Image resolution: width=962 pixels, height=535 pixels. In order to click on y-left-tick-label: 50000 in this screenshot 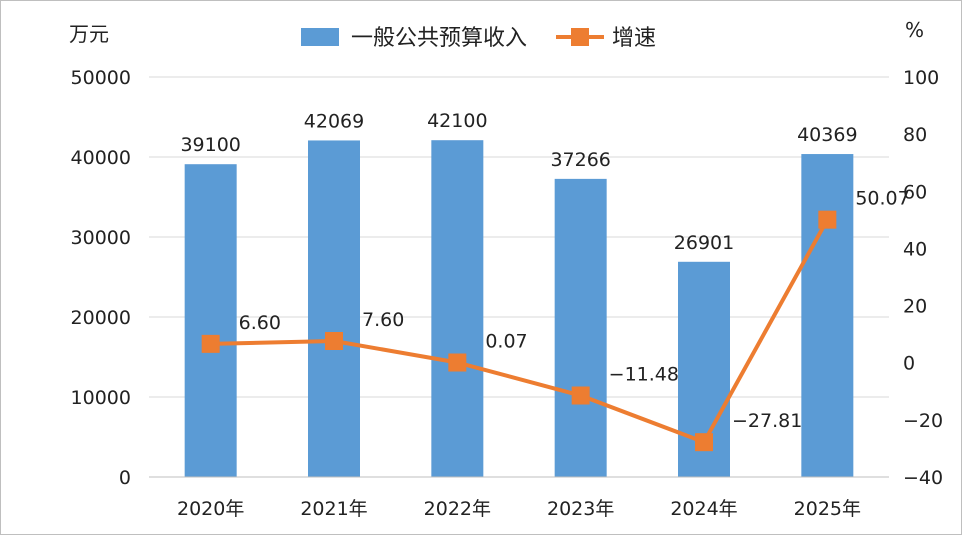, I will do `click(101, 78)`.